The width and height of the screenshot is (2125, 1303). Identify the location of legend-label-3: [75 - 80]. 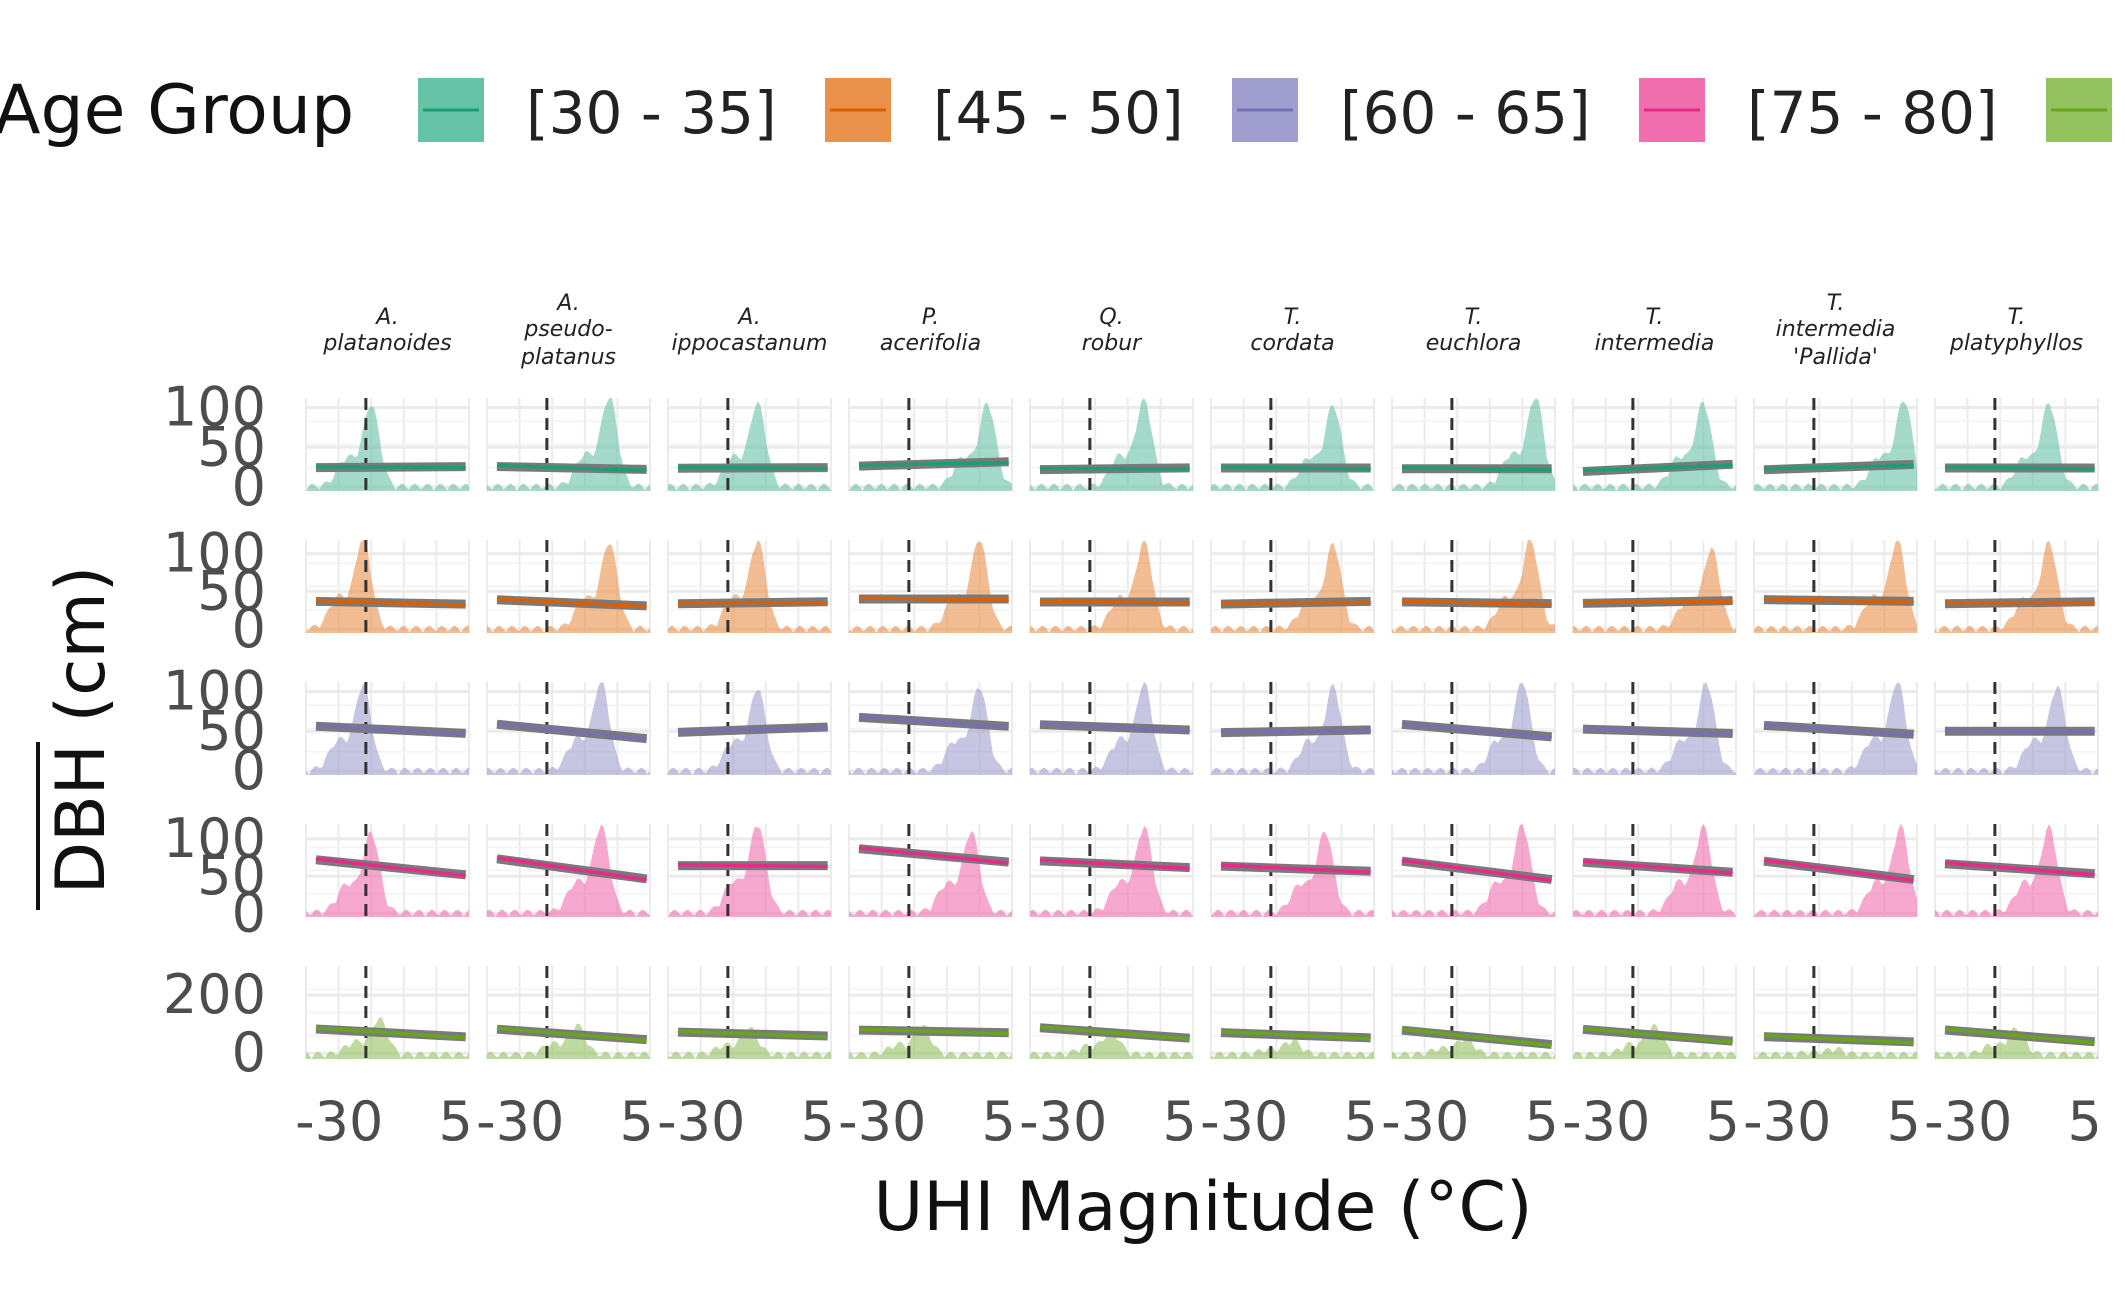
(1872, 113).